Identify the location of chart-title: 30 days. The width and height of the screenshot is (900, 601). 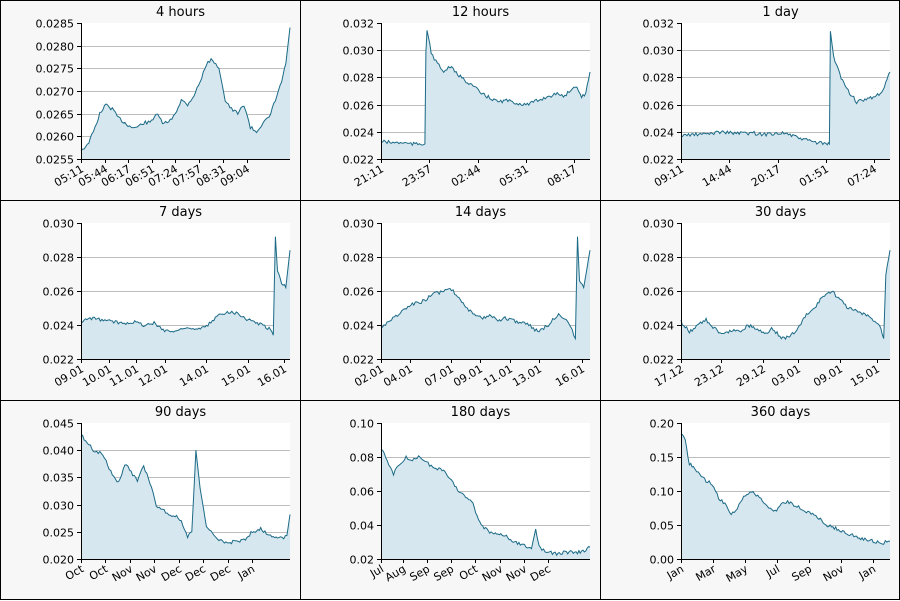
(781, 212).